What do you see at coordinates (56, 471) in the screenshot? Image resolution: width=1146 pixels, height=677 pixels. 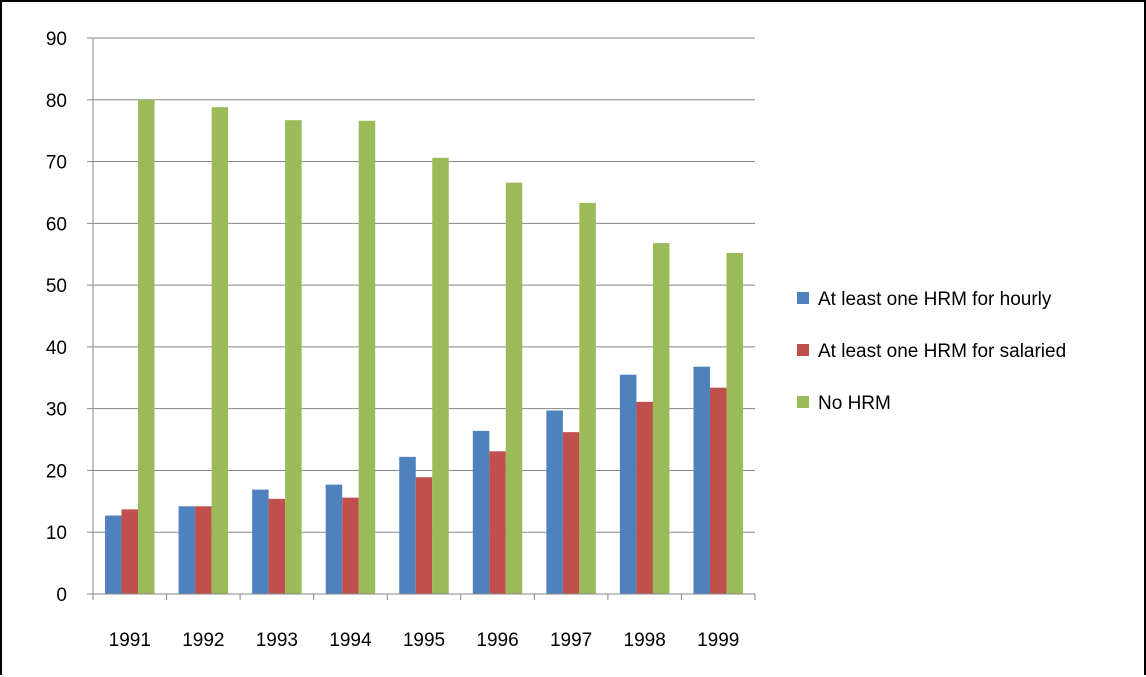 I see `y-tick-label: 20` at bounding box center [56, 471].